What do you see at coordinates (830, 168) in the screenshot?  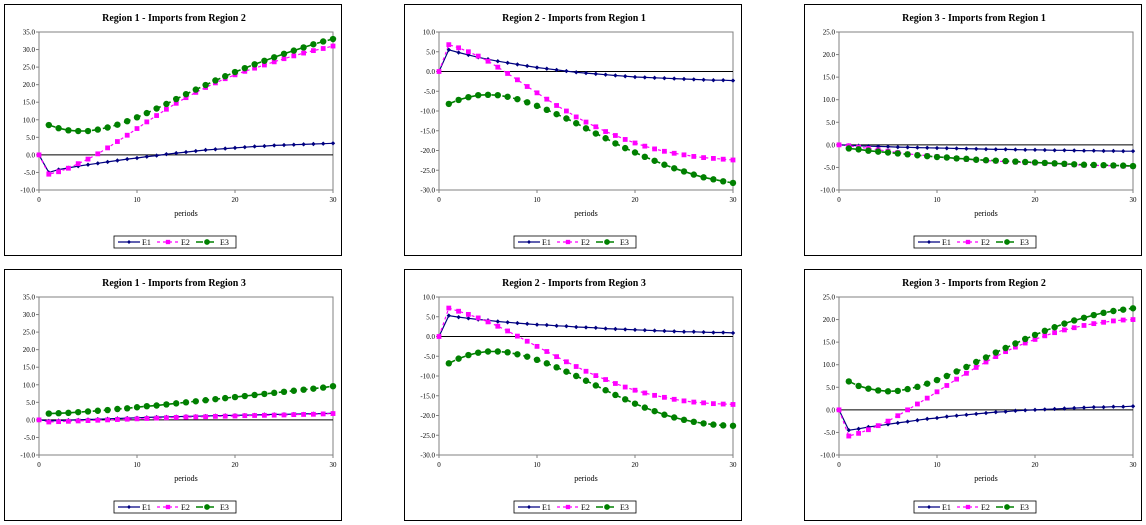 I see `y-tick-label: -5.0` at bounding box center [830, 168].